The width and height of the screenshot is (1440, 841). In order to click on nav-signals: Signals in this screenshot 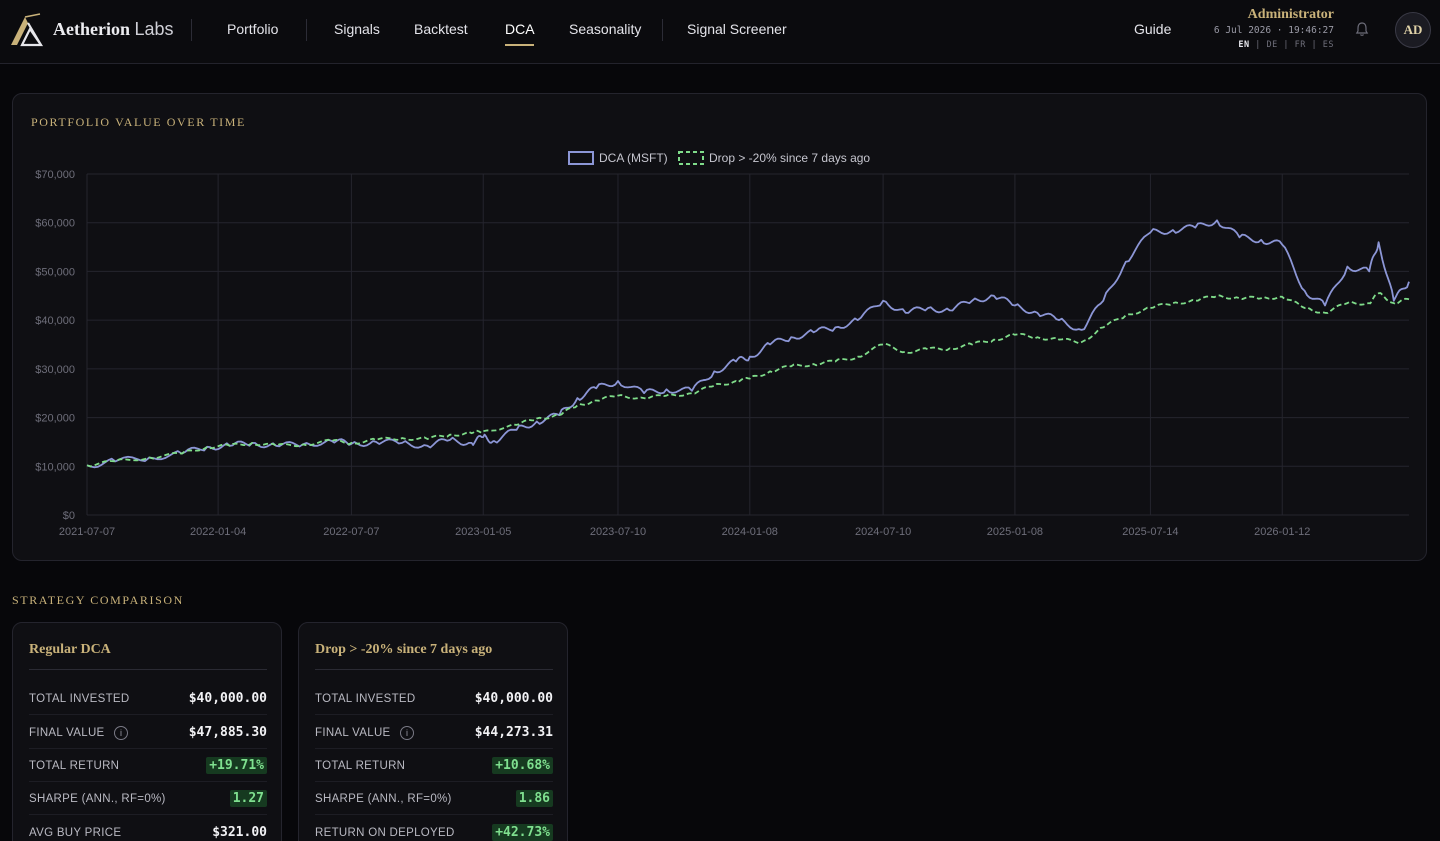, I will do `click(357, 29)`.